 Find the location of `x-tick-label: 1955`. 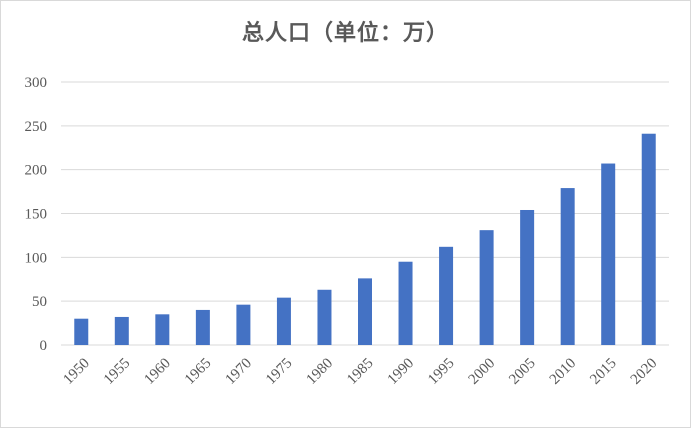

x-tick-label: 1955 is located at coordinates (117, 371).